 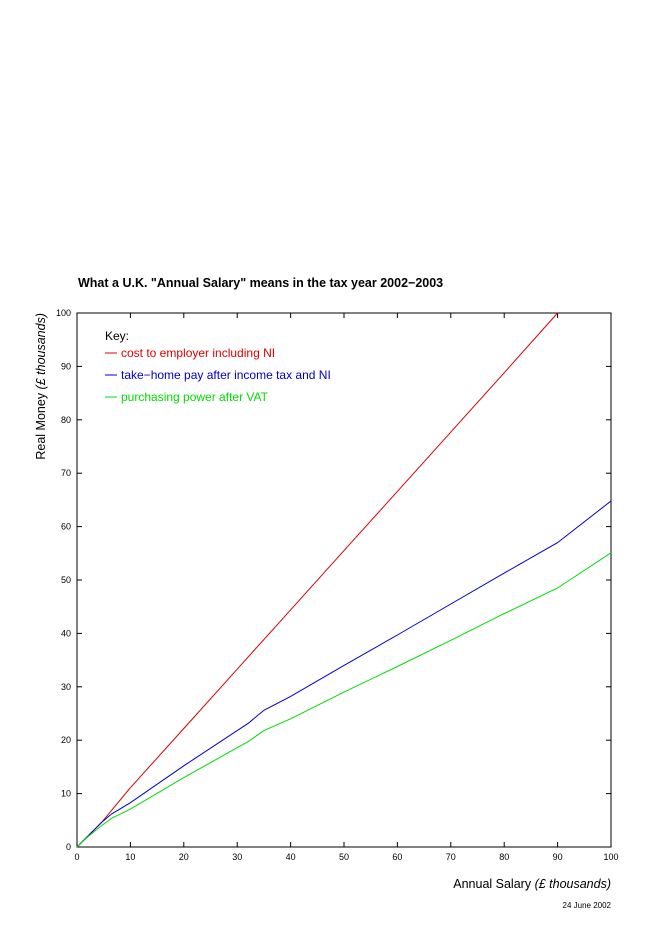 I want to click on y-tick-label: 20, so click(x=66, y=740).